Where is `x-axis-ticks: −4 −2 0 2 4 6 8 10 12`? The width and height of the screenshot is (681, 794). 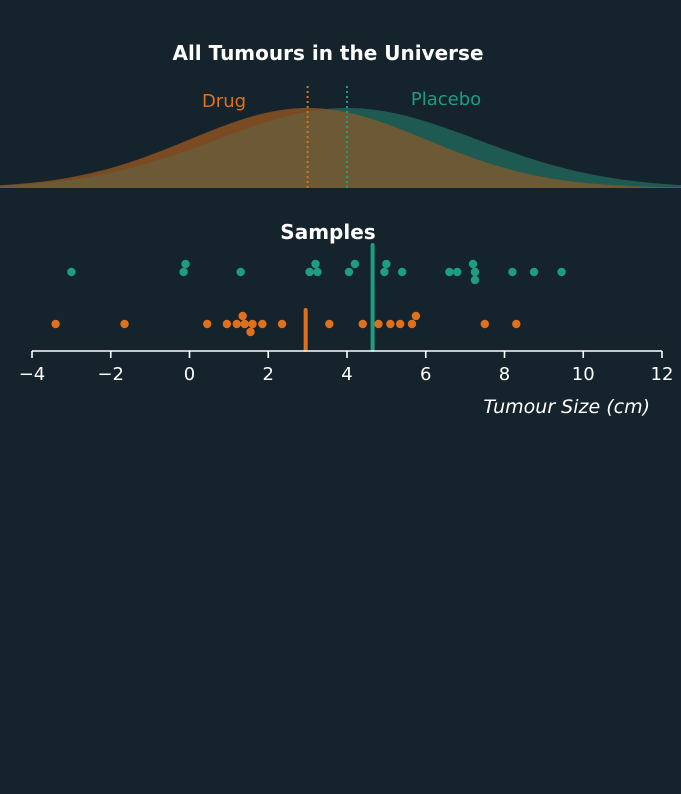
x-axis-ticks: −4 −2 0 2 4 6 8 10 12 is located at coordinates (346, 368).